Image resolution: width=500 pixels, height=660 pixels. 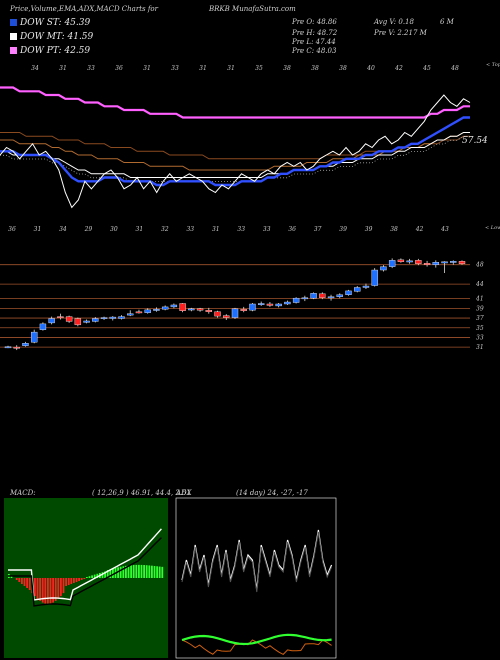 I want to click on top-tick: 48, so click(x=454, y=68).